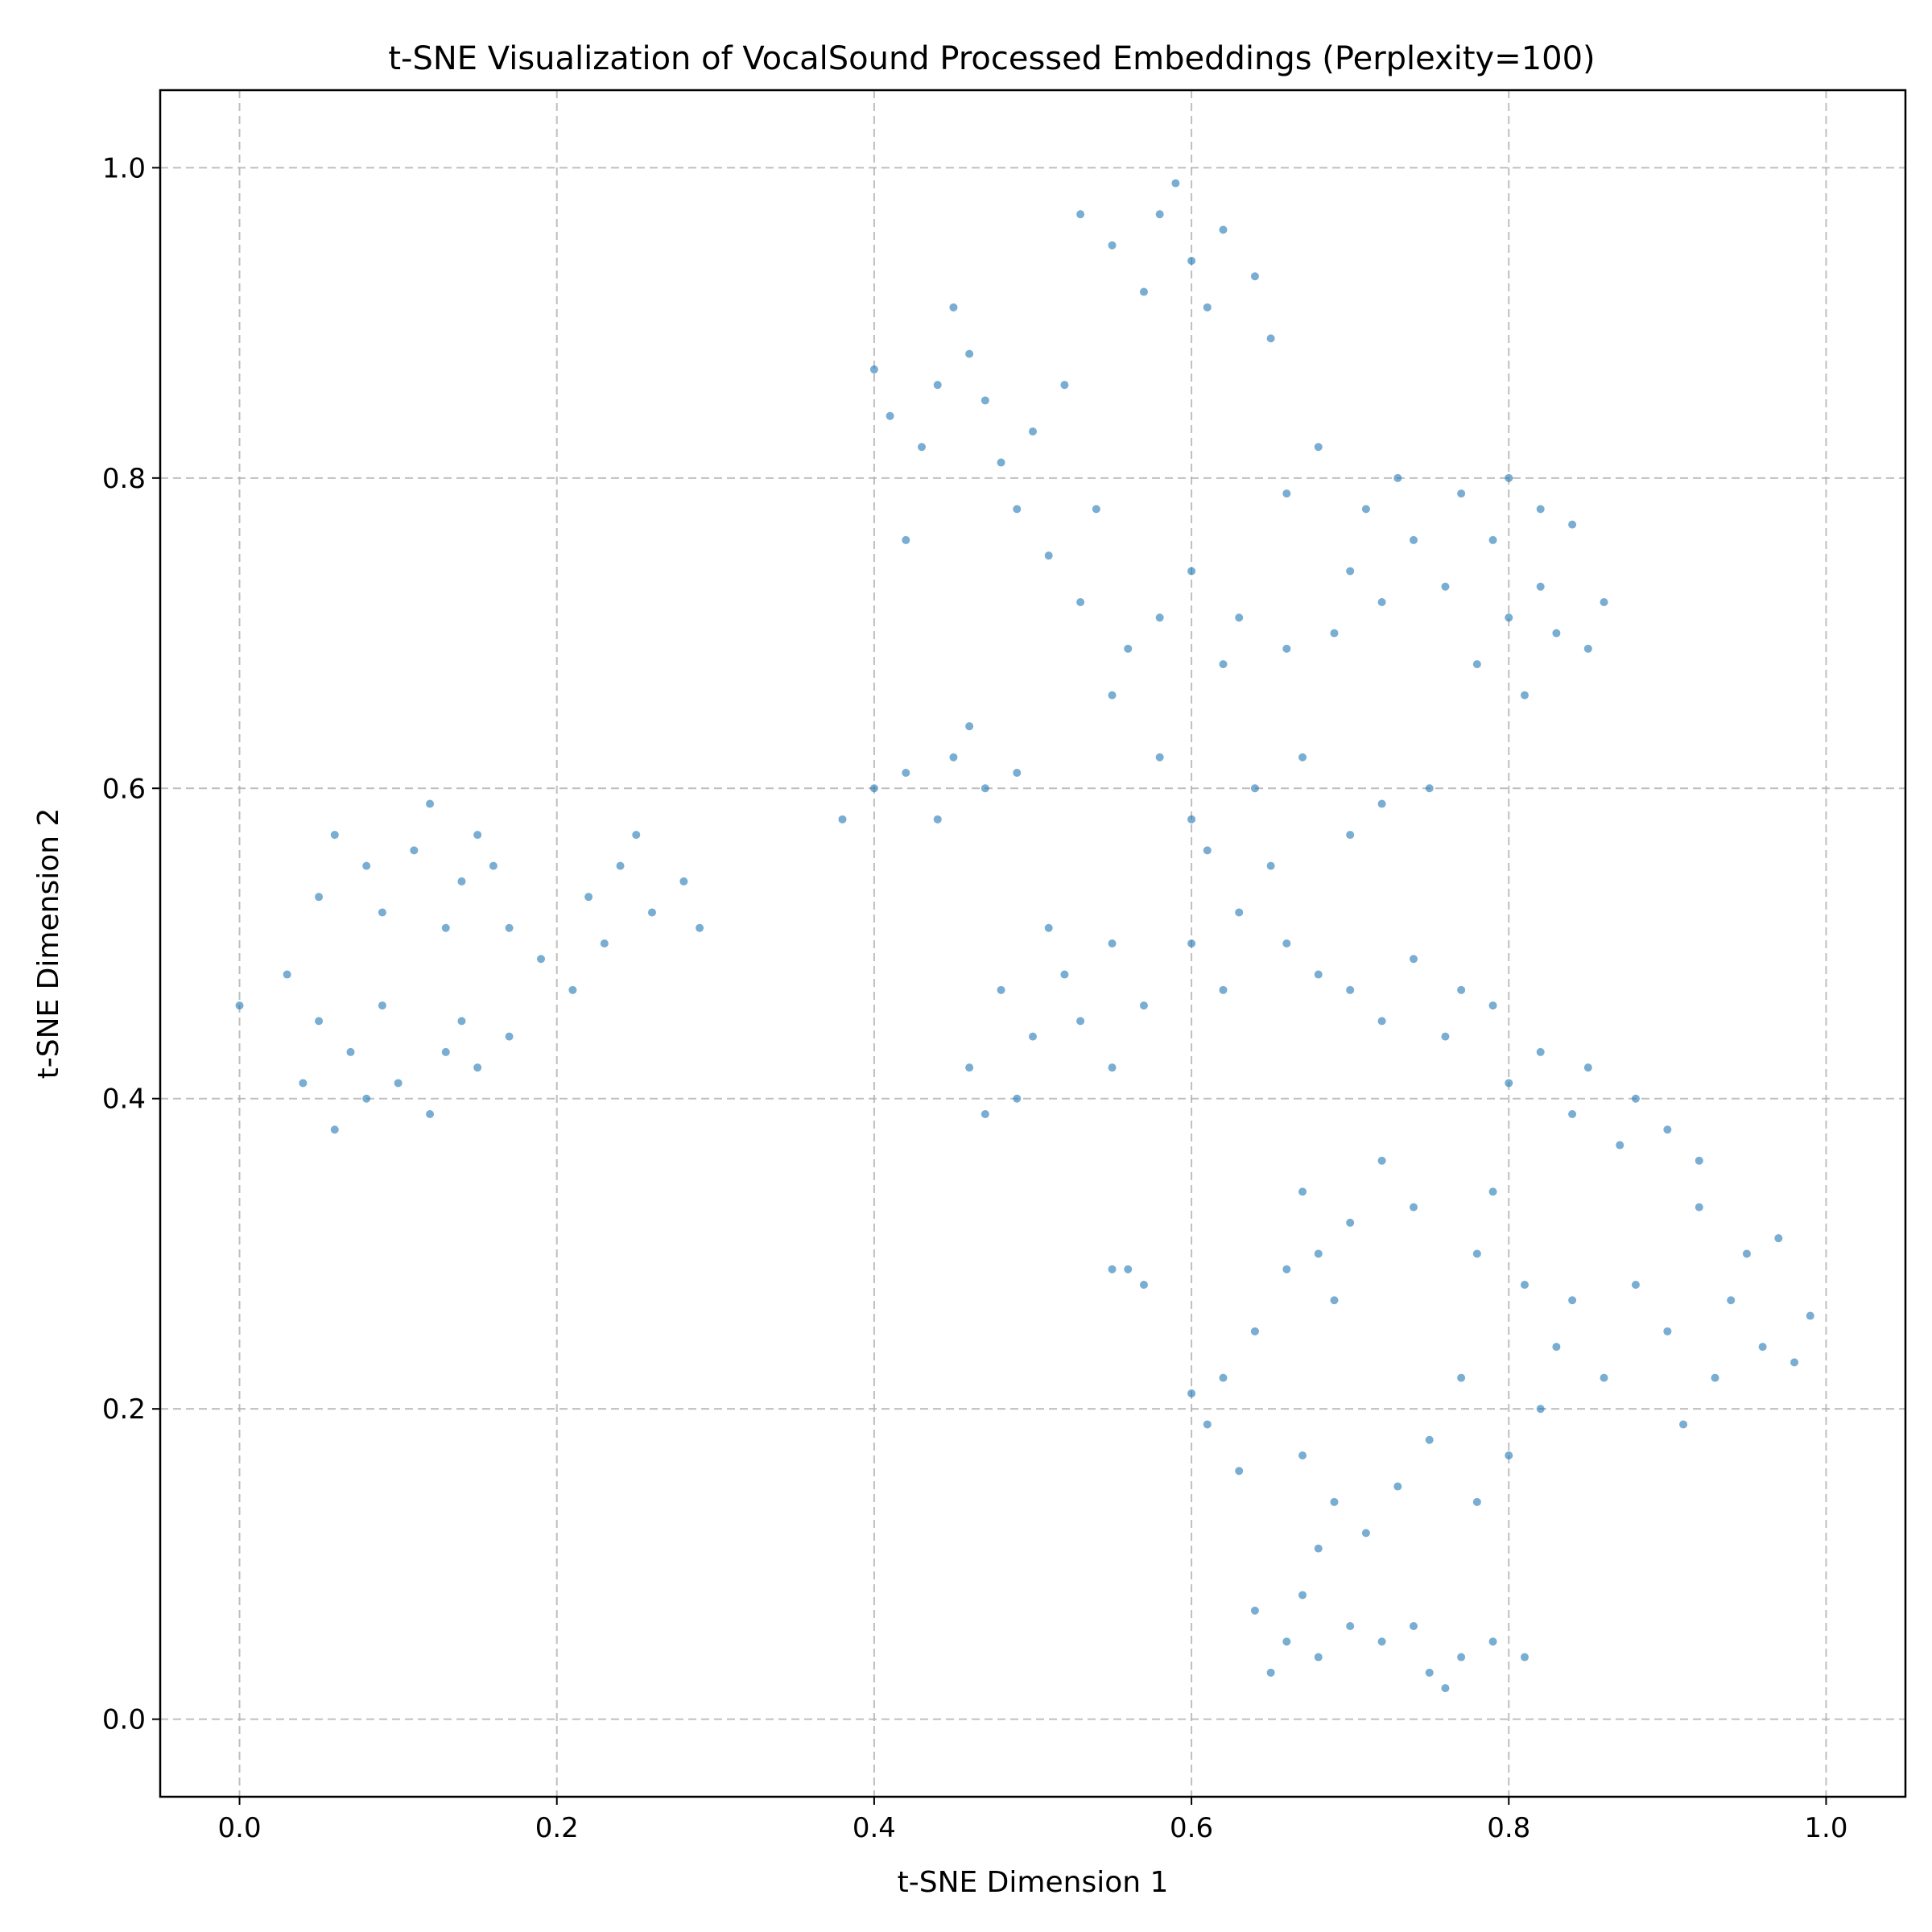  I want to click on y-axis-label: t-SNE Dimension 2, so click(48, 944).